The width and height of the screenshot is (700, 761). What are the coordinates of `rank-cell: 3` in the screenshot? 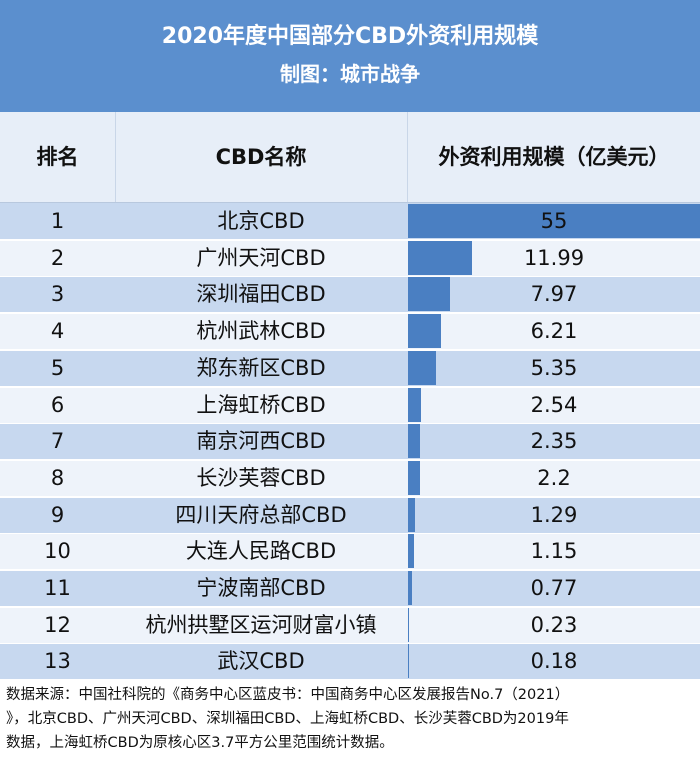 It's located at (57, 294).